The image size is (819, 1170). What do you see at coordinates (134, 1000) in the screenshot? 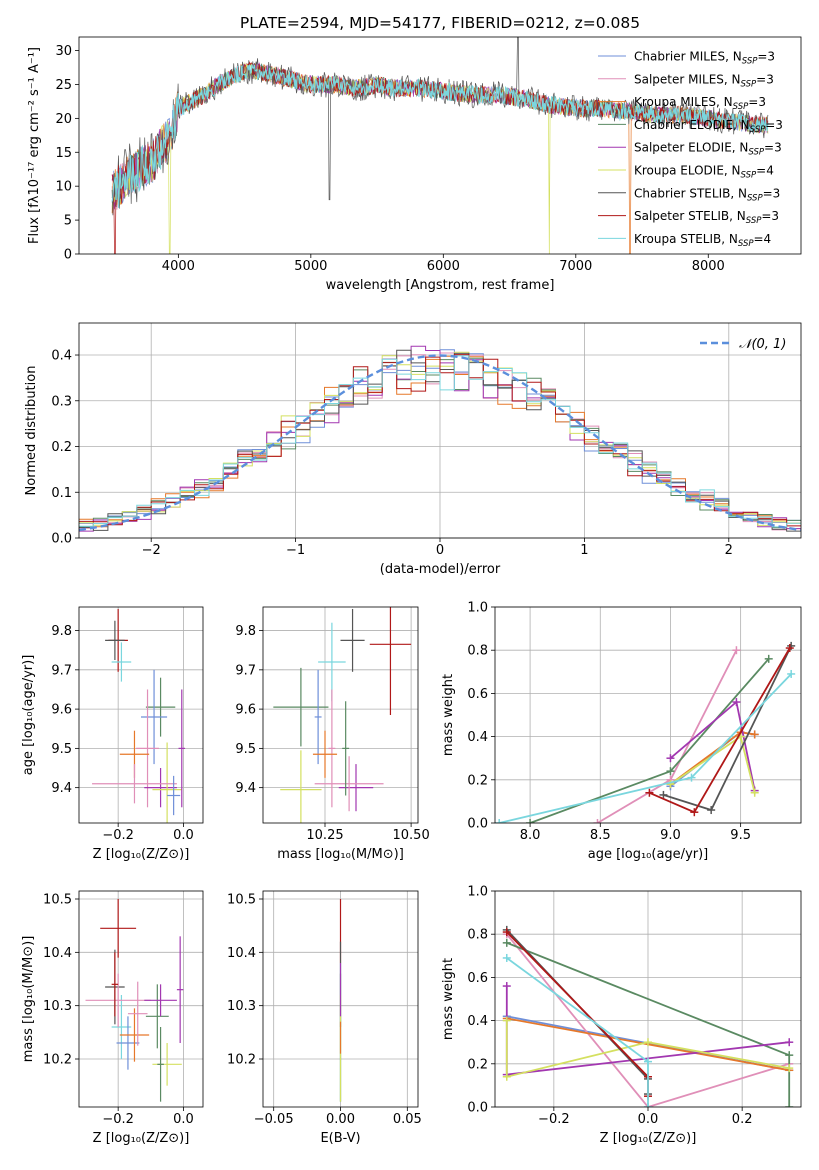
I see `mass-vs-z-marks` at bounding box center [134, 1000].